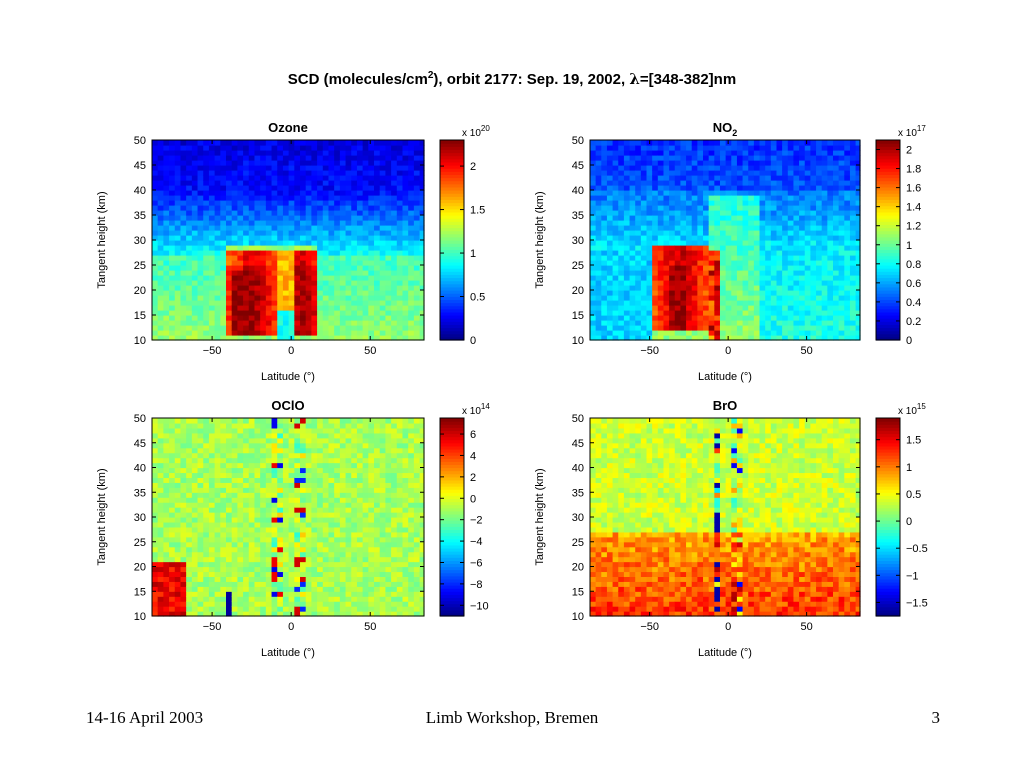 Image resolution: width=1024 pixels, height=768 pixels. Describe the element at coordinates (888, 154) in the screenshot. I see `colorbar-segment` at that location.